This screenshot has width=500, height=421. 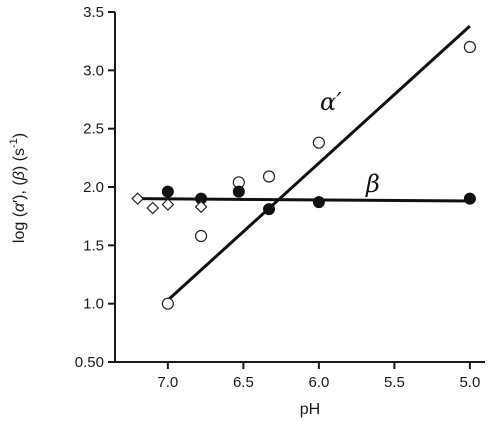 I want to click on y-tick-label: 1.0, so click(x=93, y=304).